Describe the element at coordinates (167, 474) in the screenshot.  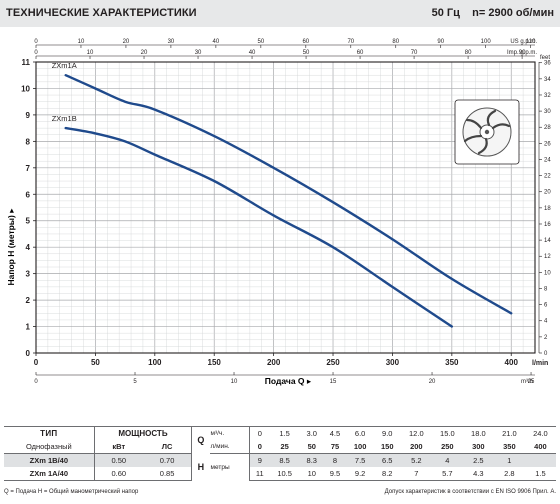
I see `power-hp-cell: 0.85` at that location.